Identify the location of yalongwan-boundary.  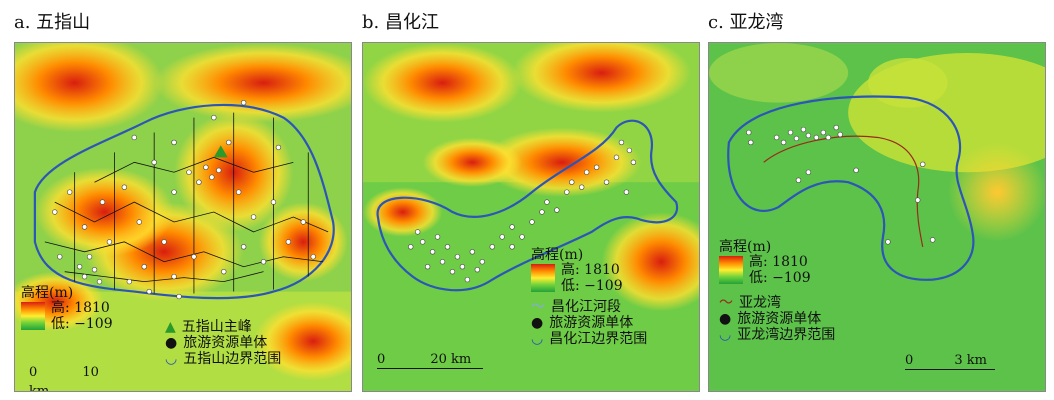
(851, 188).